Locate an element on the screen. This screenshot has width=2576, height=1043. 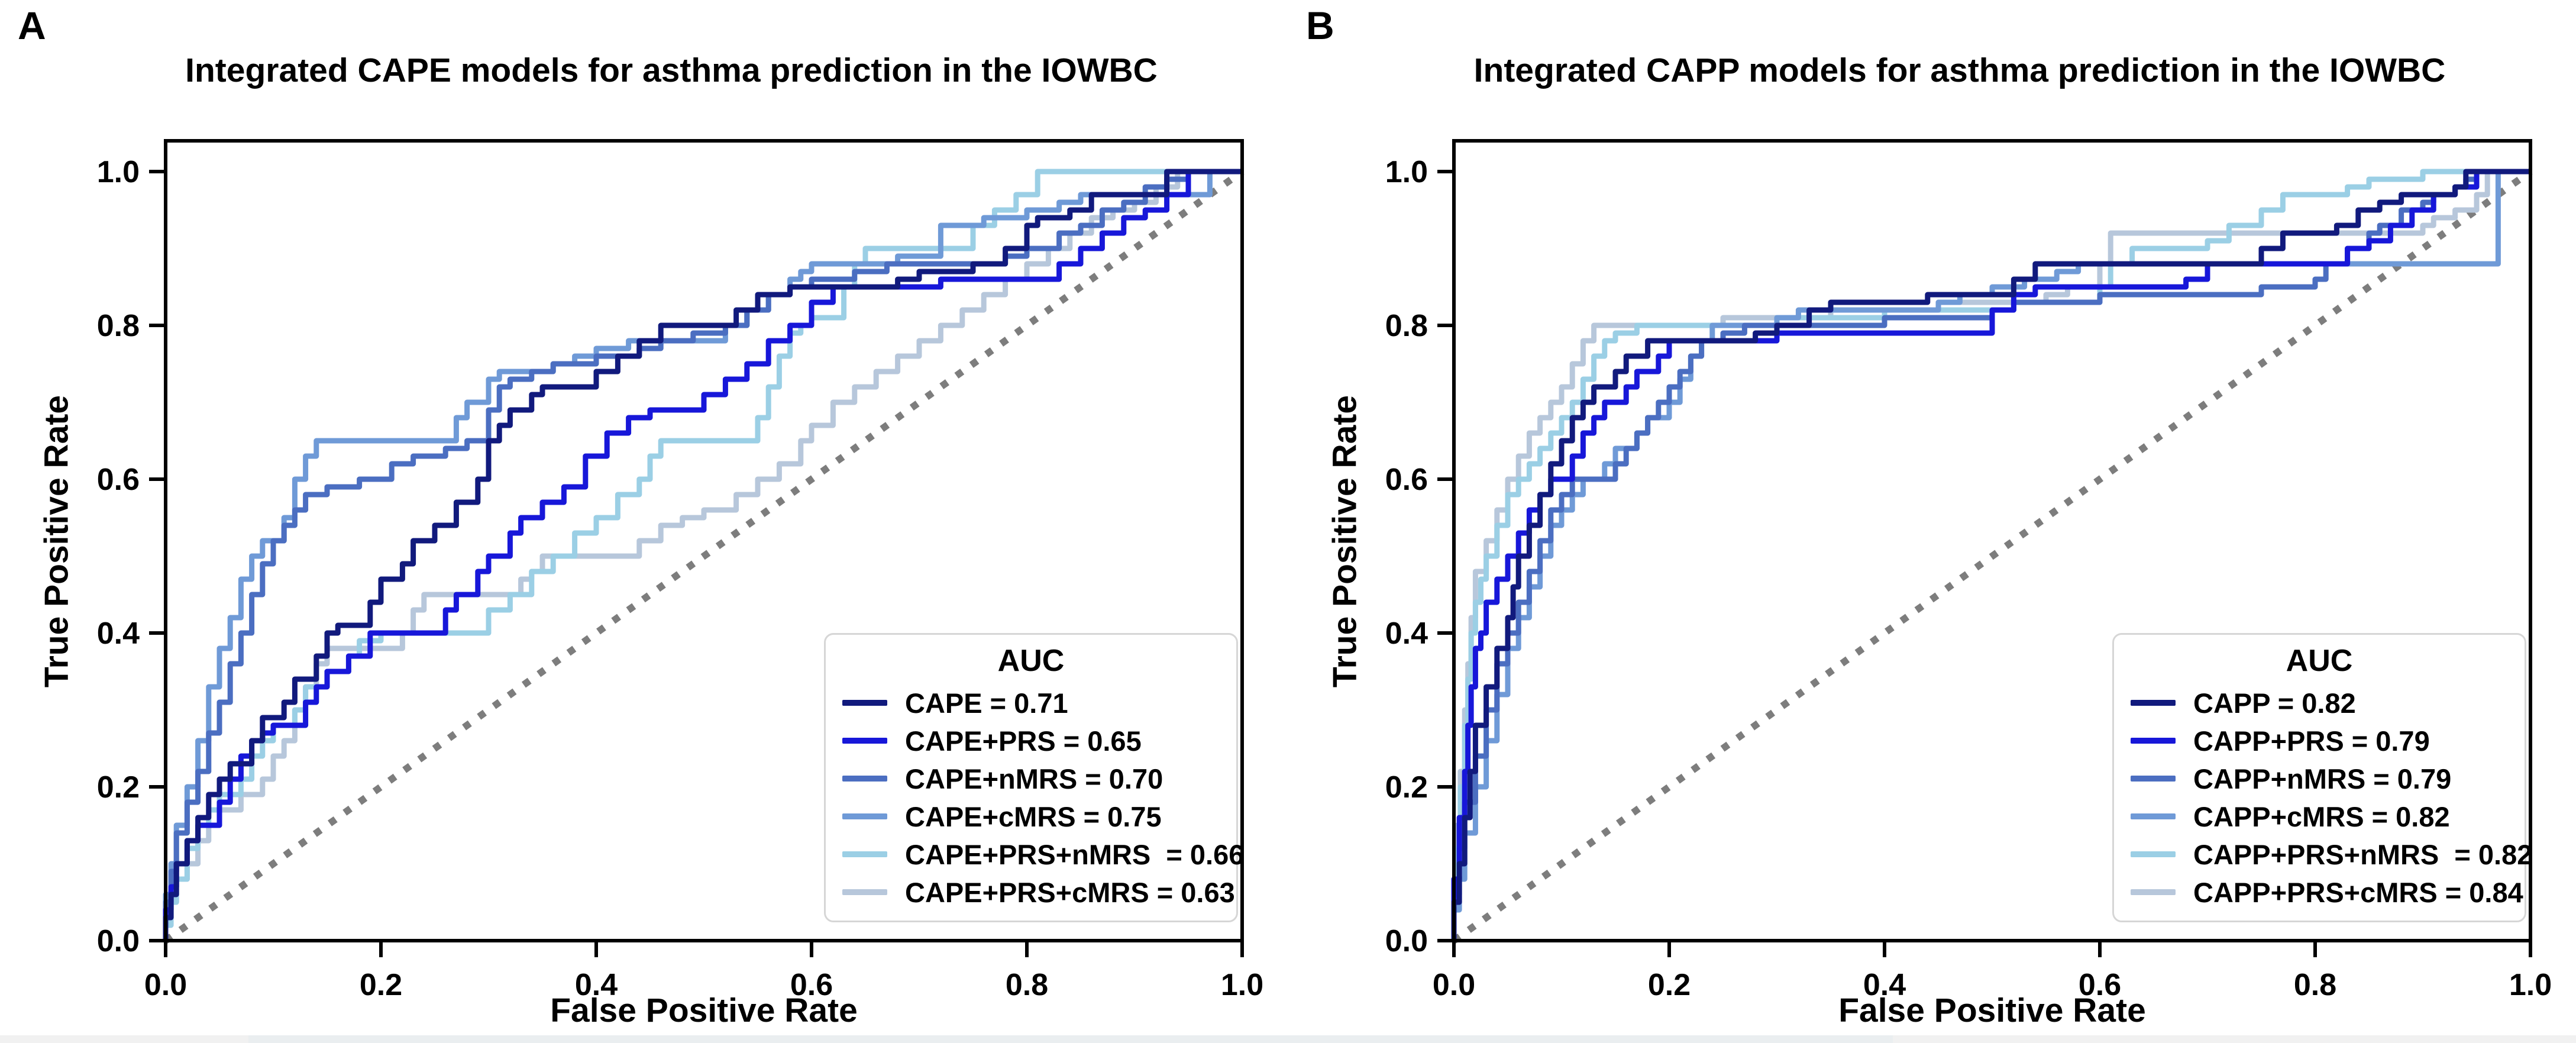
legend-item: CAPP+cMRS = 0.82 is located at coordinates (2319, 816).